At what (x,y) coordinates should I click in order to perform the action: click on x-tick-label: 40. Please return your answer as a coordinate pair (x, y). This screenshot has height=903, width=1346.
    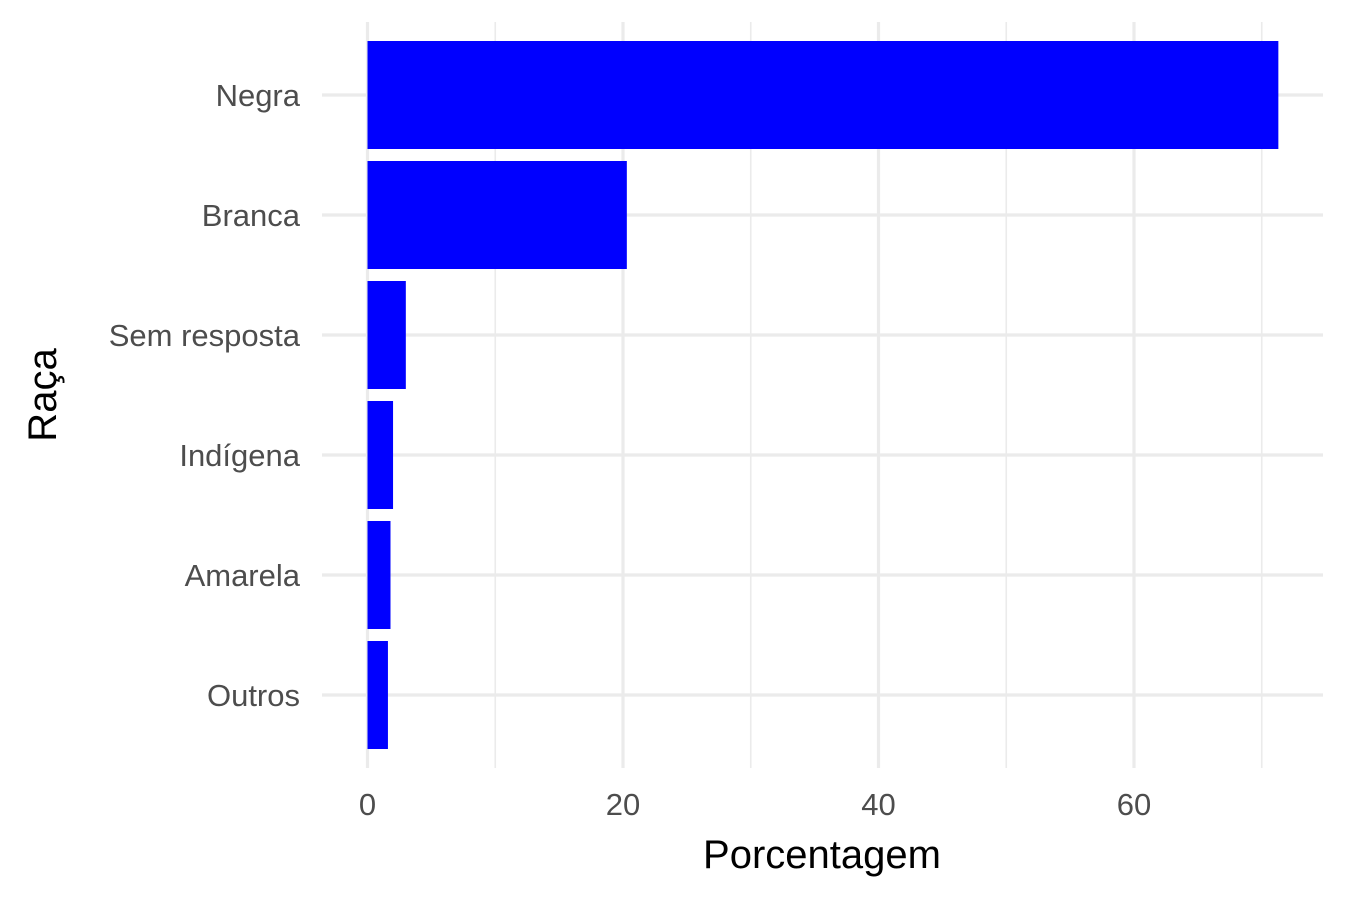
    Looking at the image, I should click on (878, 804).